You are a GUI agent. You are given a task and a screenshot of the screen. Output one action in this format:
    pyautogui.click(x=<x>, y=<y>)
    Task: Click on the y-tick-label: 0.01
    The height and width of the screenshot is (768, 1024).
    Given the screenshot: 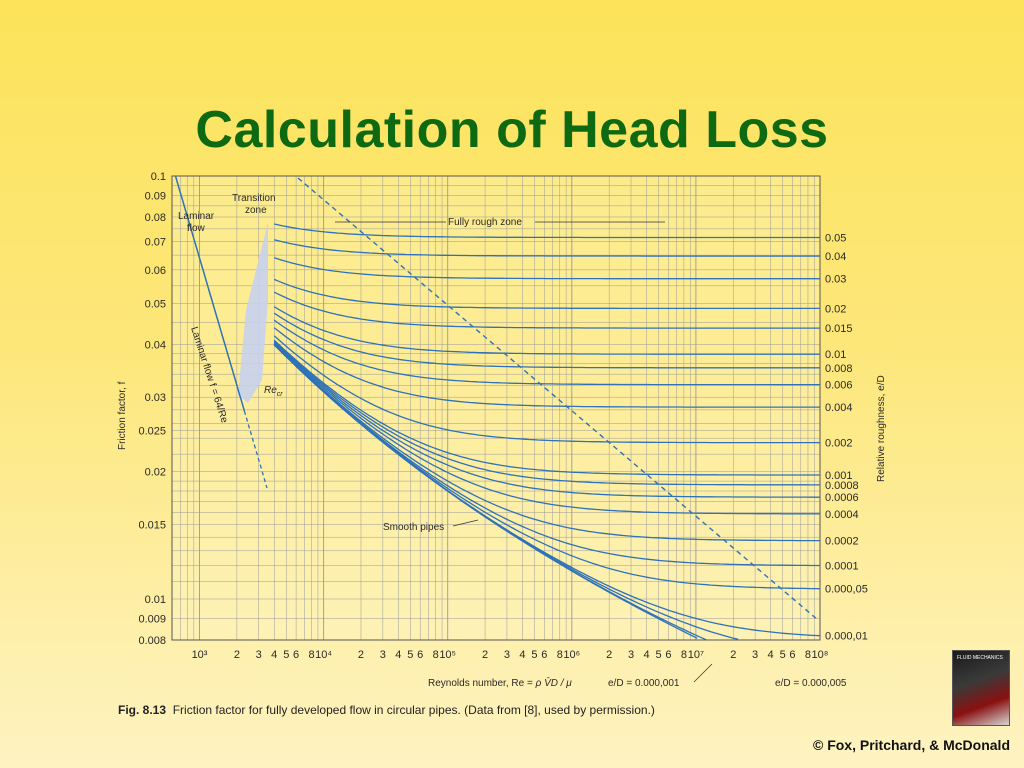 What is the action you would take?
    pyautogui.click(x=155, y=600)
    